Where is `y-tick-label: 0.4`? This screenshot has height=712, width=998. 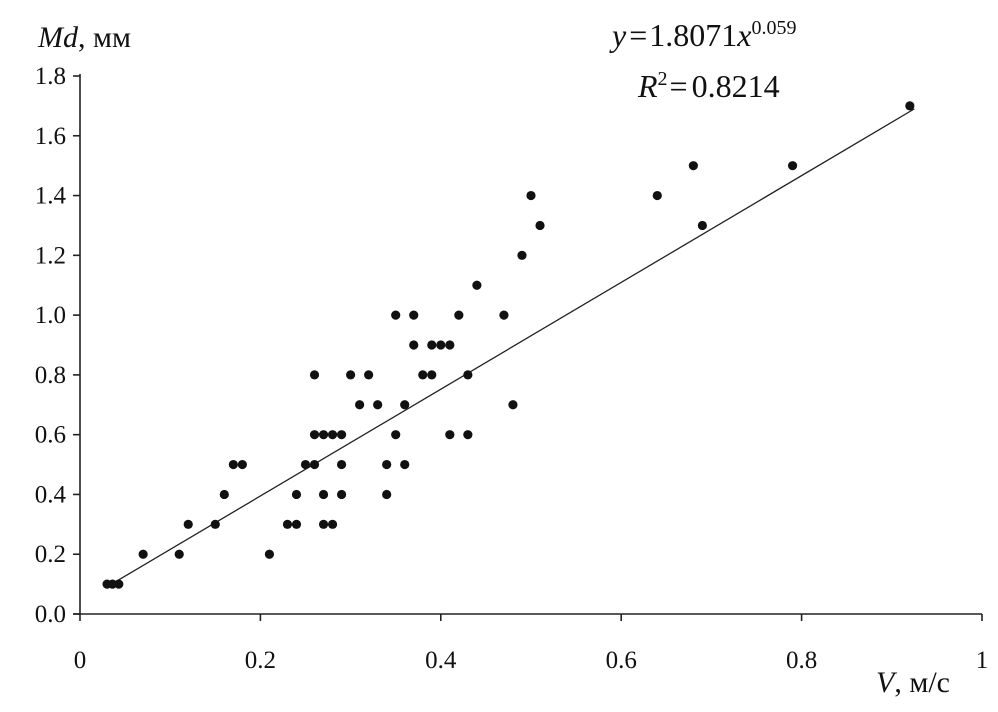 y-tick-label: 0.4 is located at coordinates (51, 494).